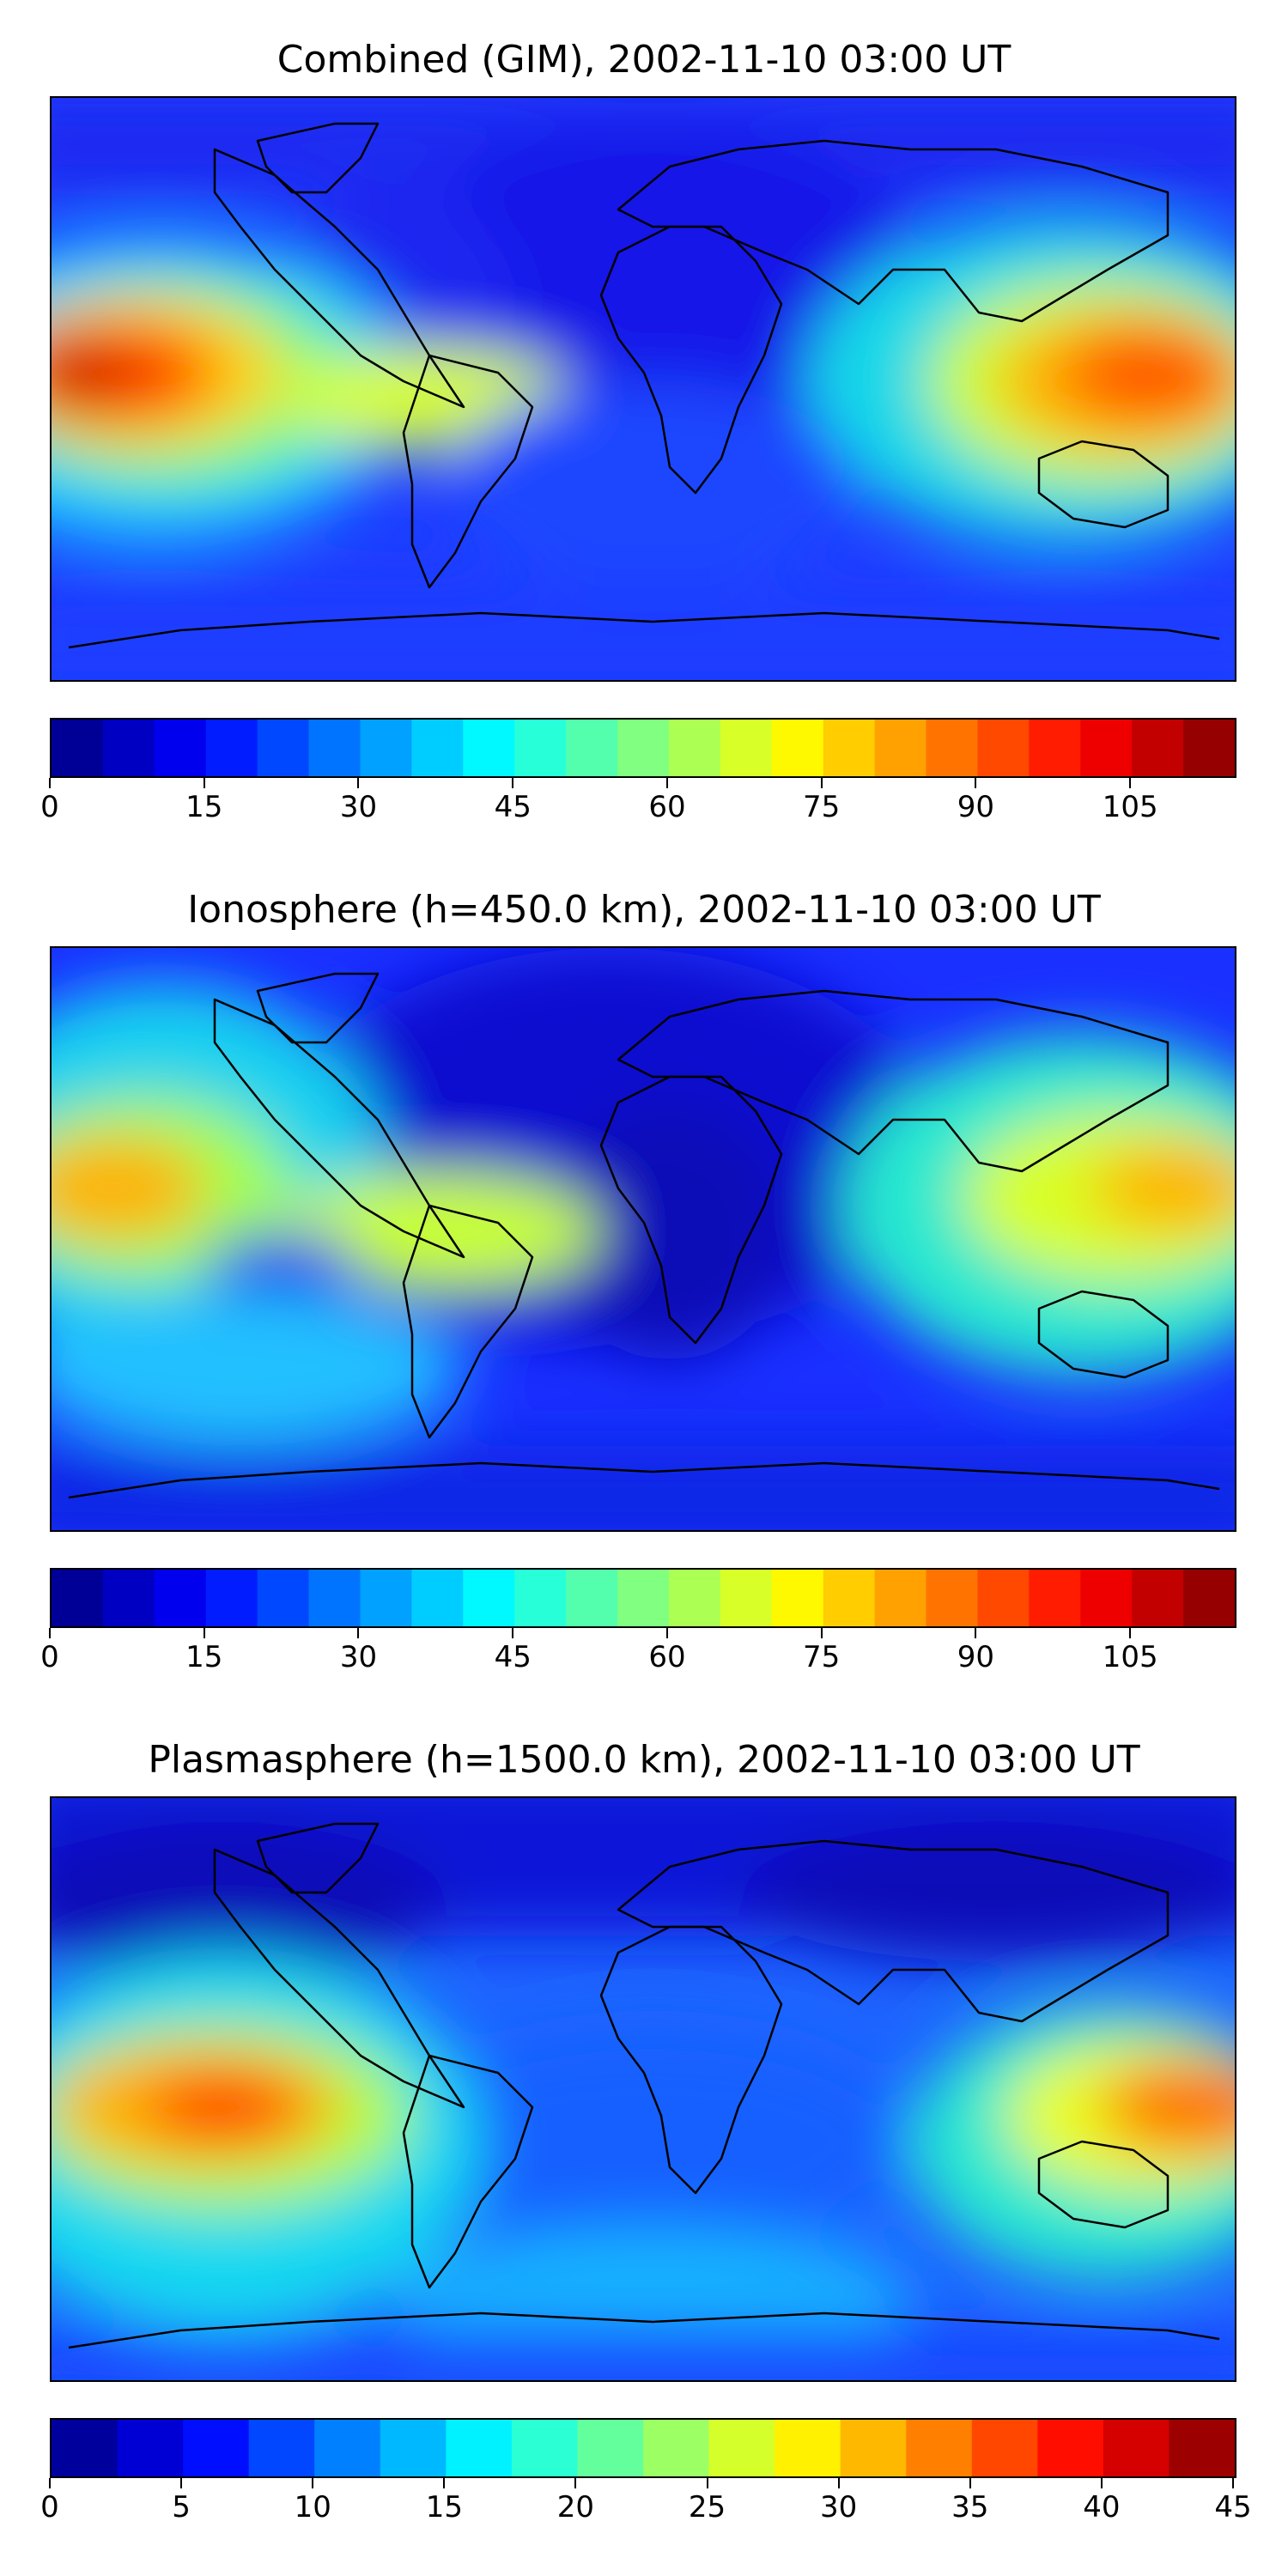 The height and width of the screenshot is (2576, 1288). I want to click on panel-1-colorbar, so click(643, 748).